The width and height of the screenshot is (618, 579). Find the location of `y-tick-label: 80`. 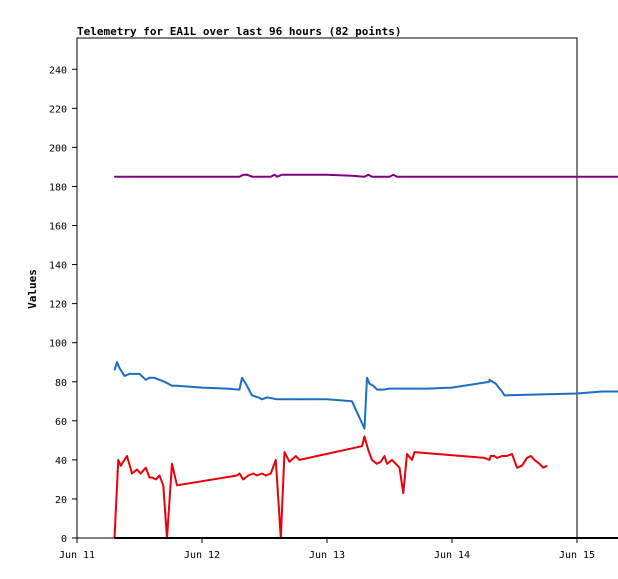

y-tick-label: 80 is located at coordinates (61, 383).